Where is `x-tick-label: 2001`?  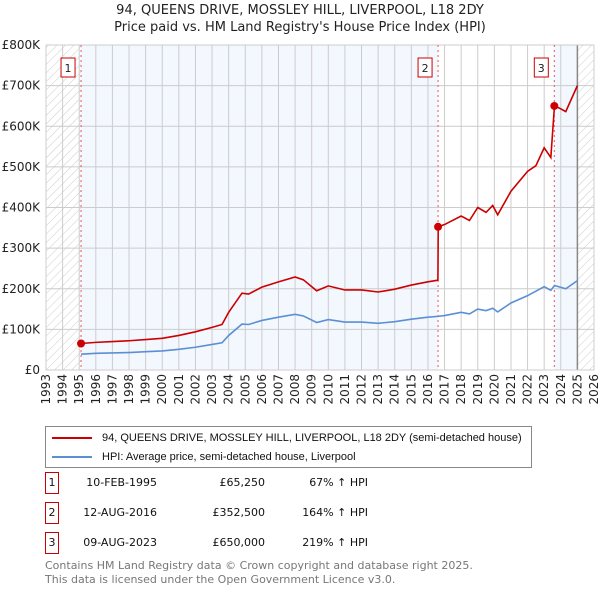 x-tick-label: 2001 is located at coordinates (179, 389).